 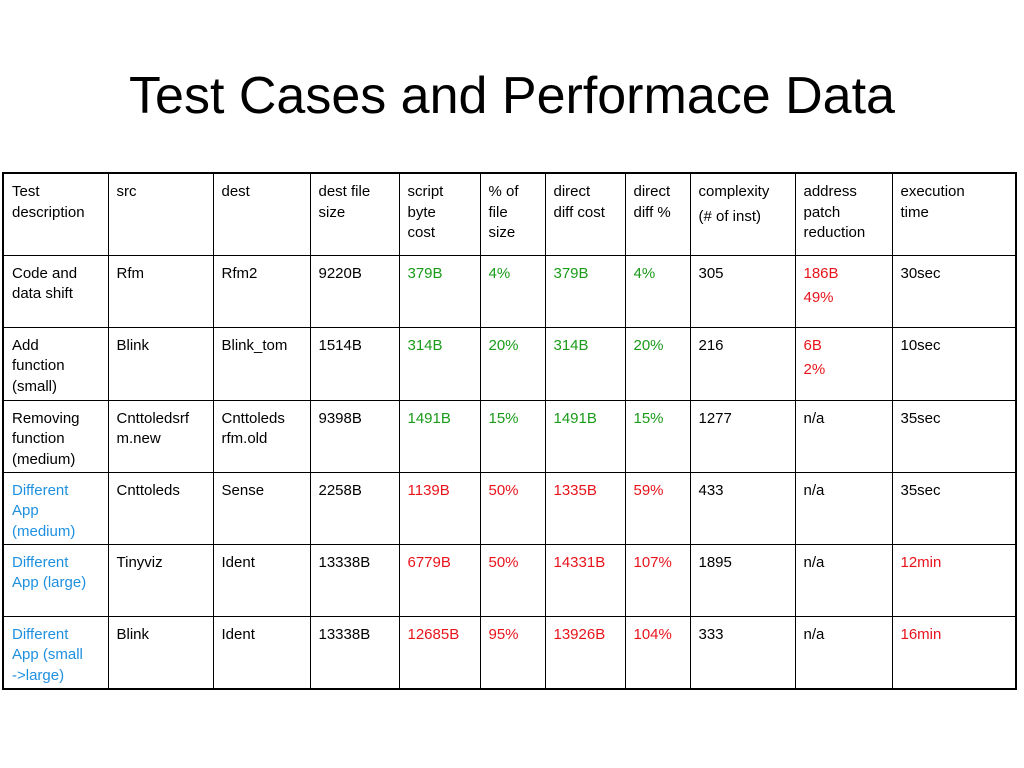 What do you see at coordinates (238, 634) in the screenshot?
I see `cell-dest-text: Ident` at bounding box center [238, 634].